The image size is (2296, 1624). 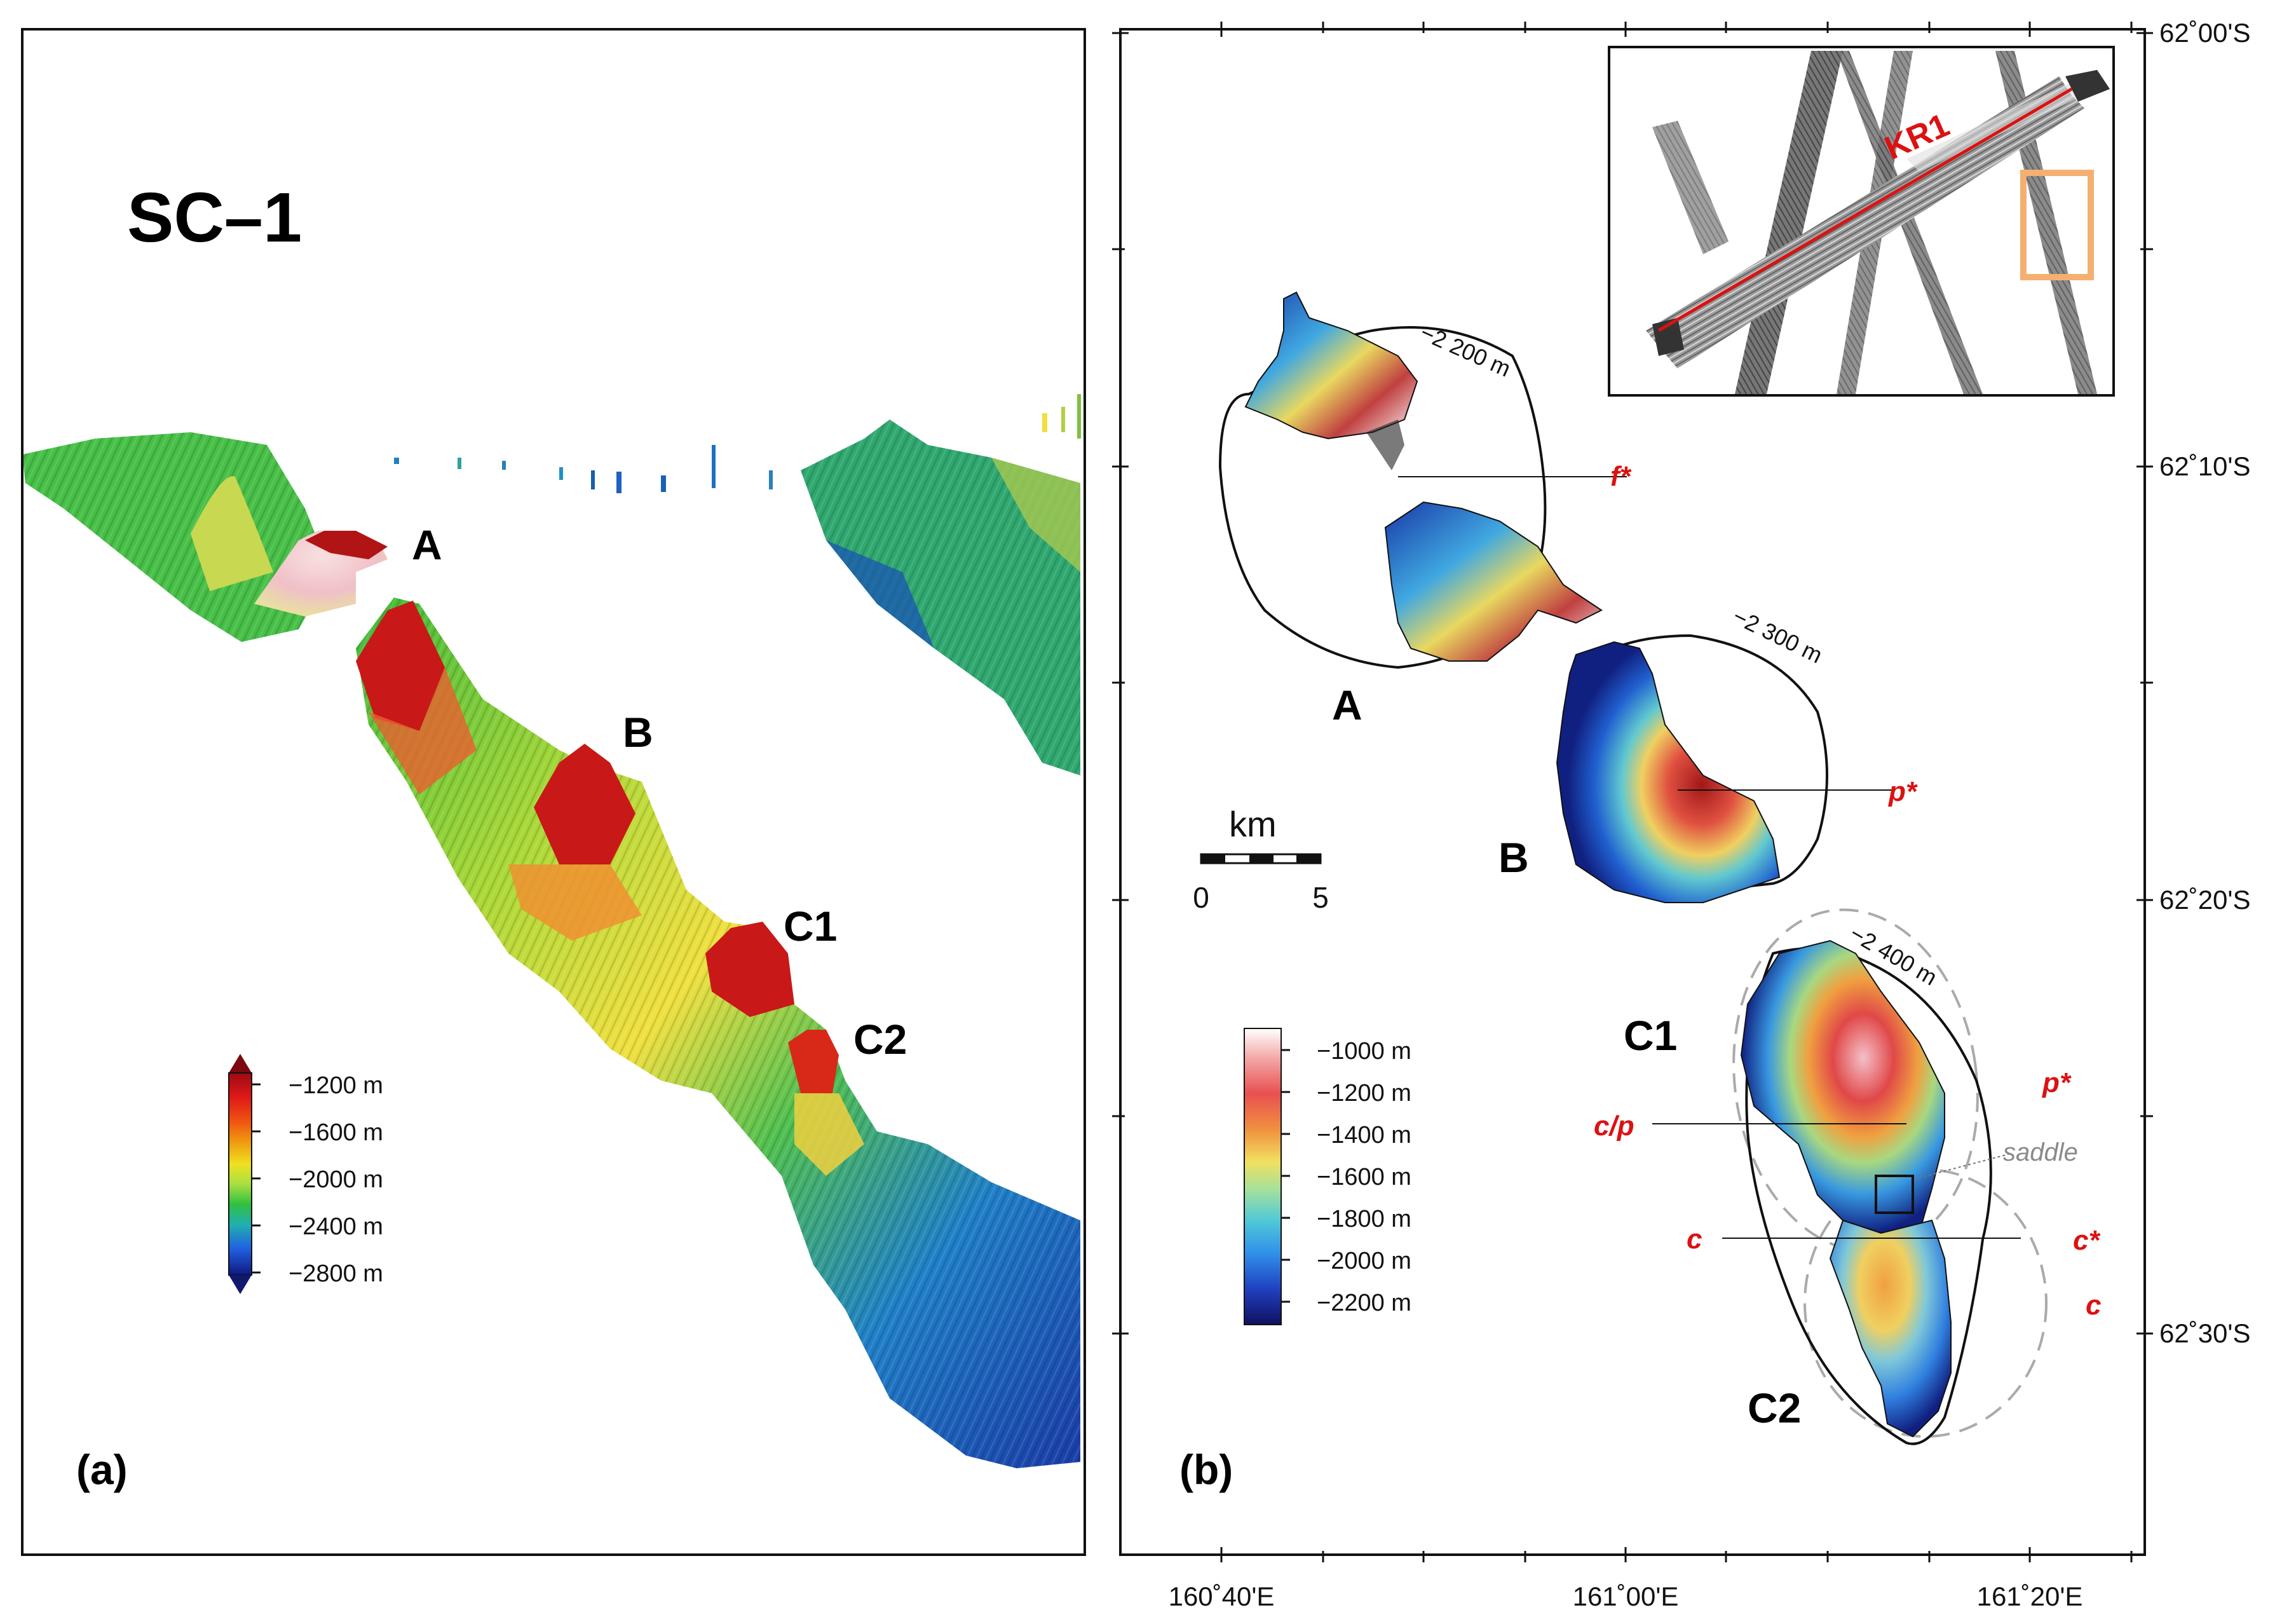 What do you see at coordinates (1707, 763) in the screenshot?
I see `contour-2300-outline` at bounding box center [1707, 763].